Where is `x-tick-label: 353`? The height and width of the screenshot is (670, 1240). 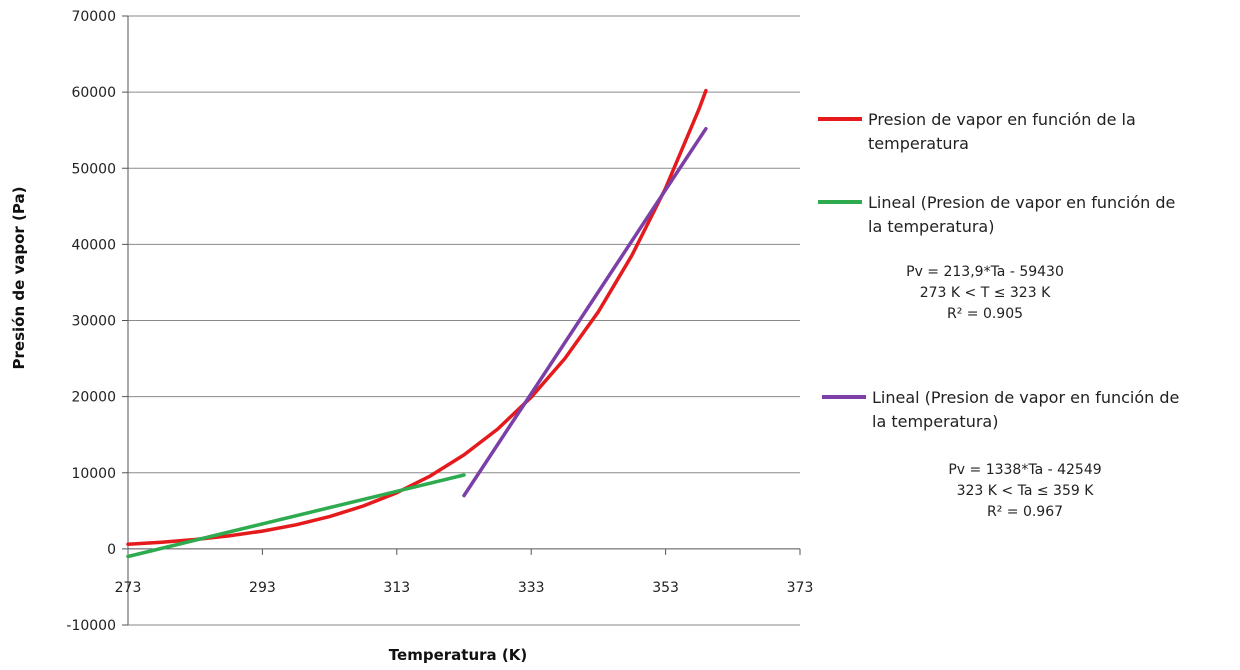 x-tick-label: 353 is located at coordinates (665, 588).